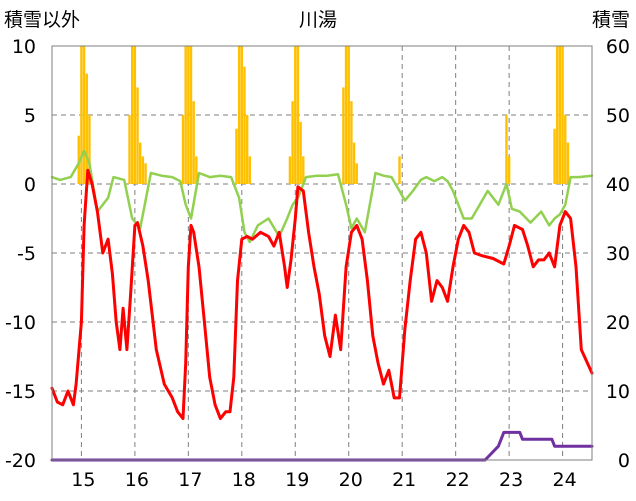  What do you see at coordinates (244, 480) in the screenshot?
I see `x-tick-18: 18` at bounding box center [244, 480].